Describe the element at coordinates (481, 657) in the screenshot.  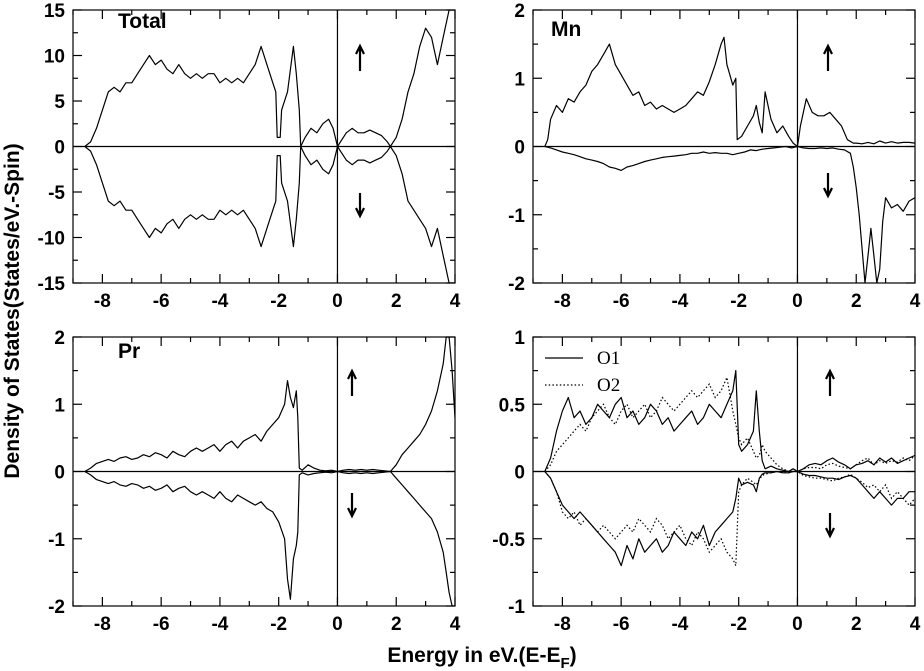
I see `x-axis-label: Energy in eV.(E-EF)` at that location.